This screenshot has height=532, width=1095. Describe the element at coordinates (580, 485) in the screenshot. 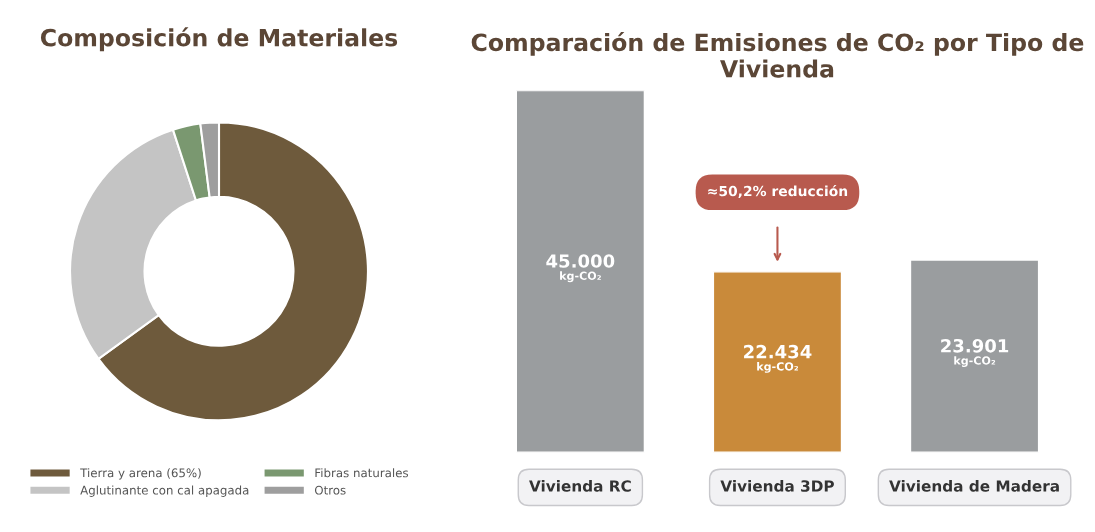

I see `x-tick-label: Vivienda RC` at that location.